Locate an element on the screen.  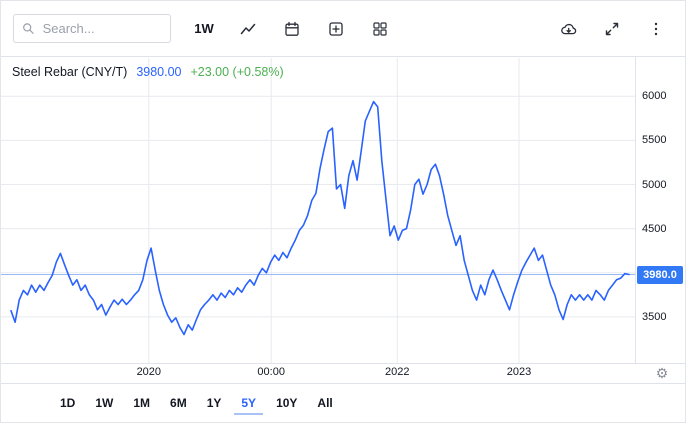
range-6m: 6M is located at coordinates (178, 403).